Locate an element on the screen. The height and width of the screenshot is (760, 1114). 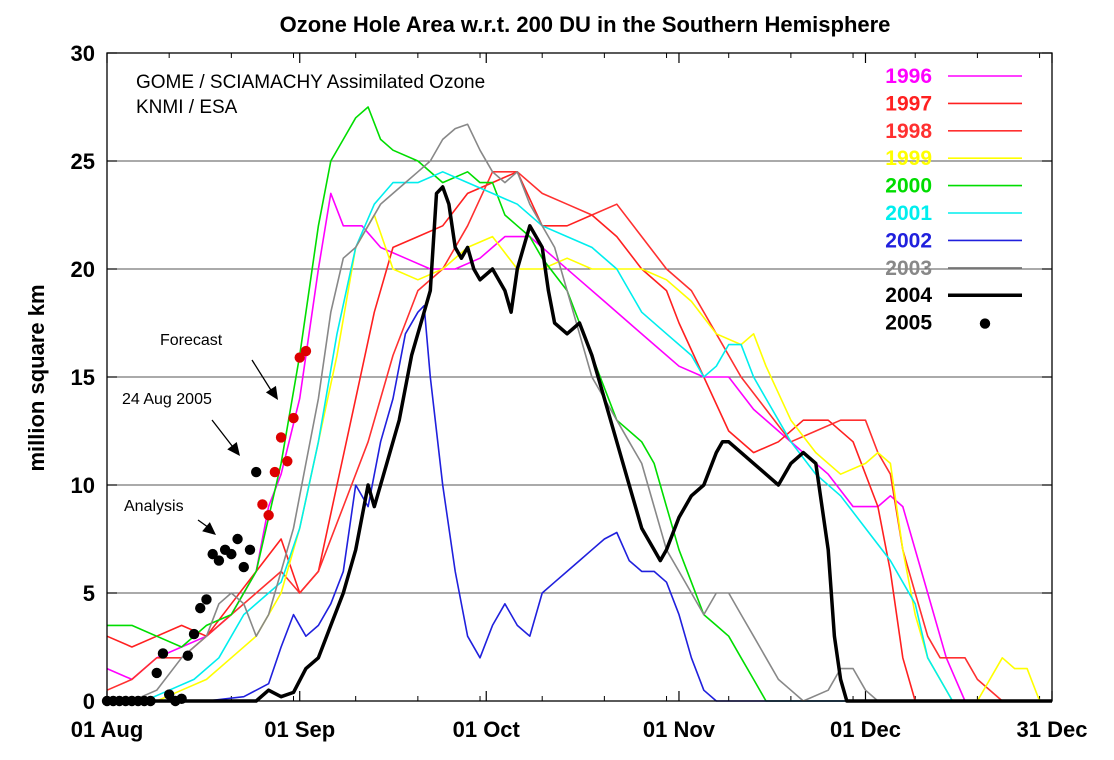
x-tick-label: 01 Oct is located at coordinates (487, 729).